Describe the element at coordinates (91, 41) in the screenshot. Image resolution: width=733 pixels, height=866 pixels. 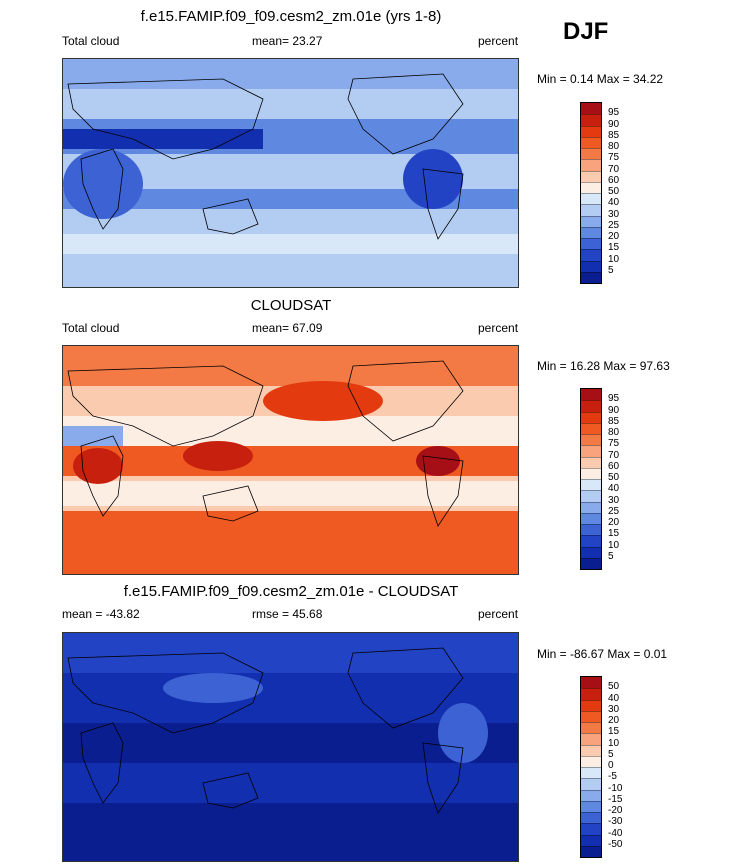
I see `panel-1-left-label: Total cloud` at that location.